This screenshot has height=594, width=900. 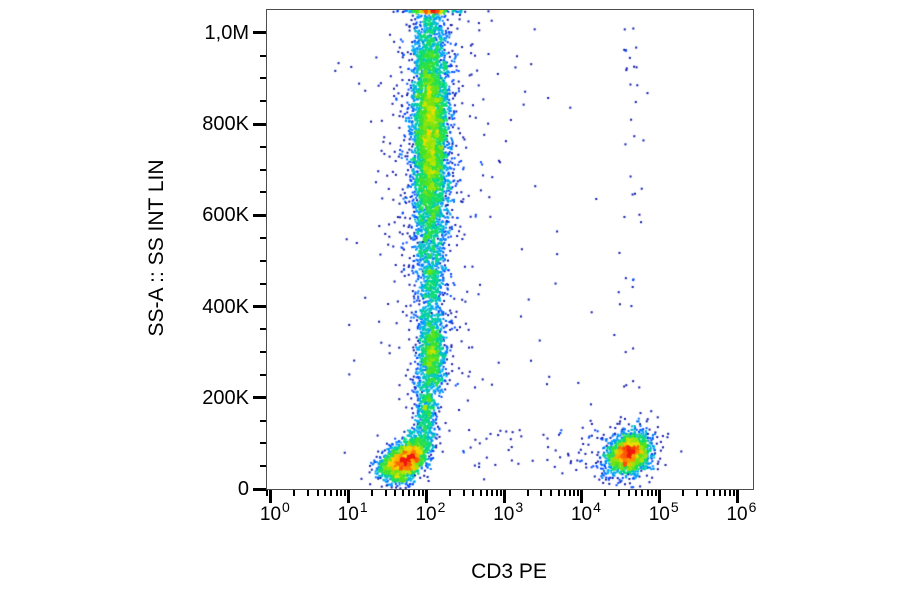 I want to click on x-tick-label: 10³, so click(x=508, y=512).